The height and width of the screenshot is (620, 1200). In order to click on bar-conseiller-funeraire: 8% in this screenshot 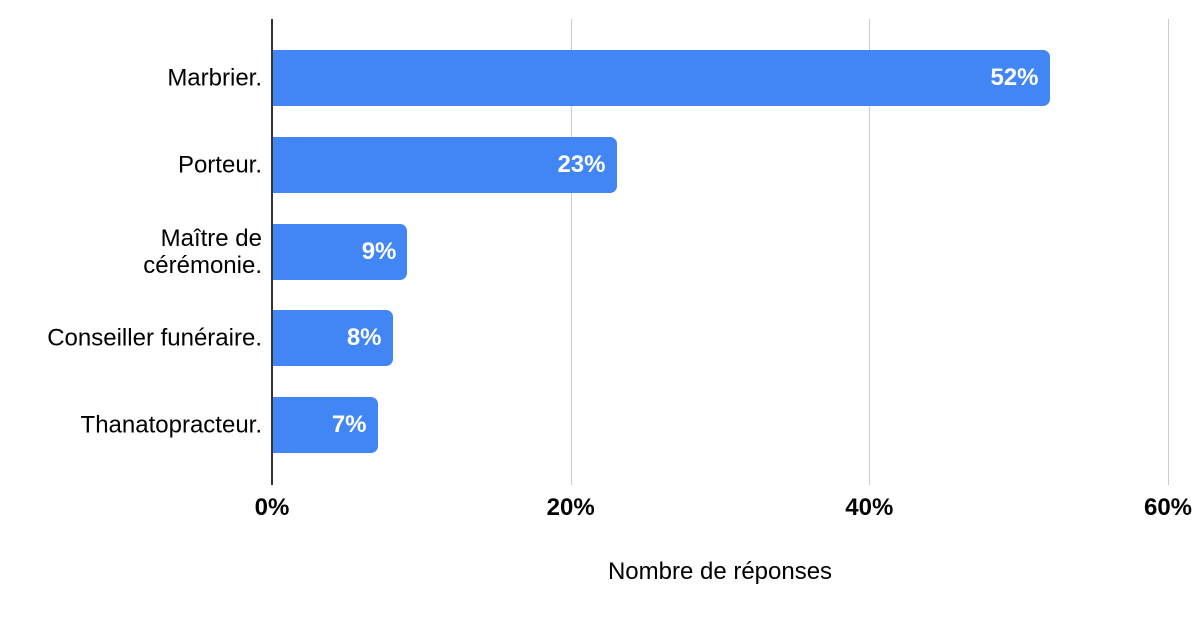, I will do `click(333, 338)`.